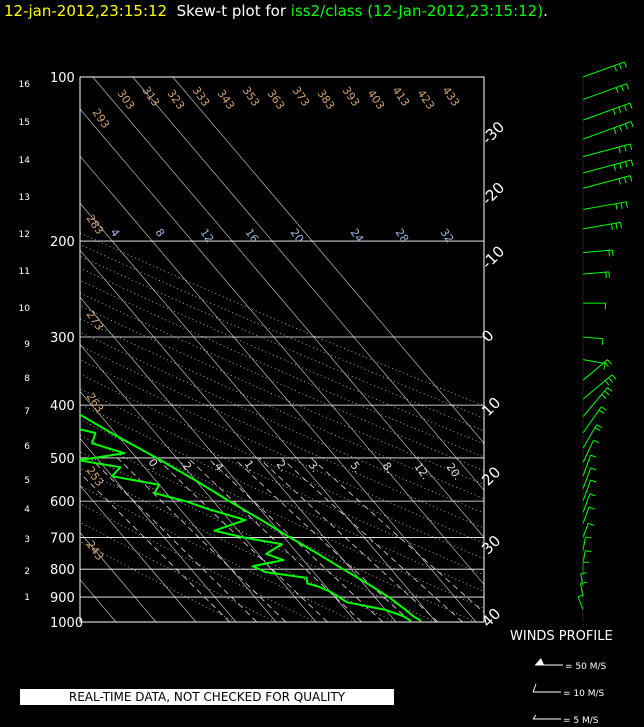  I want to click on dry-adiabat-label: 253, so click(95, 476).